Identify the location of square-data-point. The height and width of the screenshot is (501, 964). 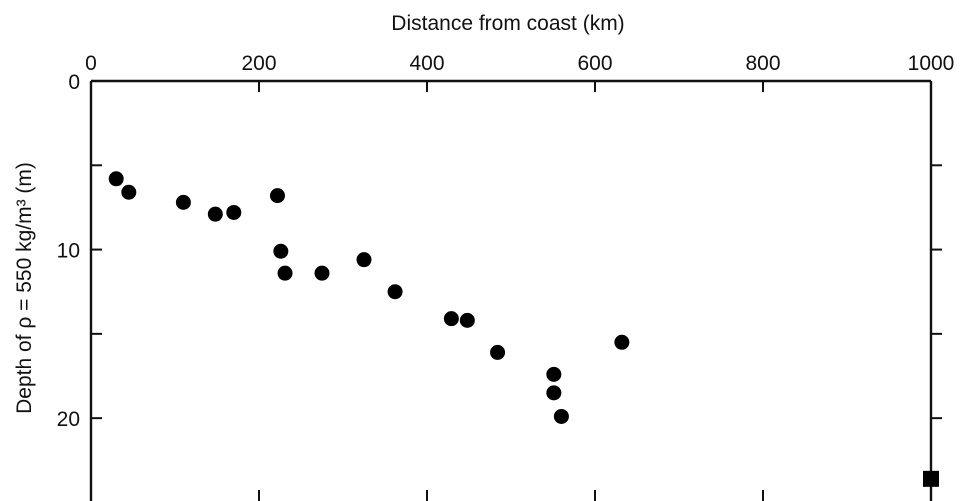
(931, 478).